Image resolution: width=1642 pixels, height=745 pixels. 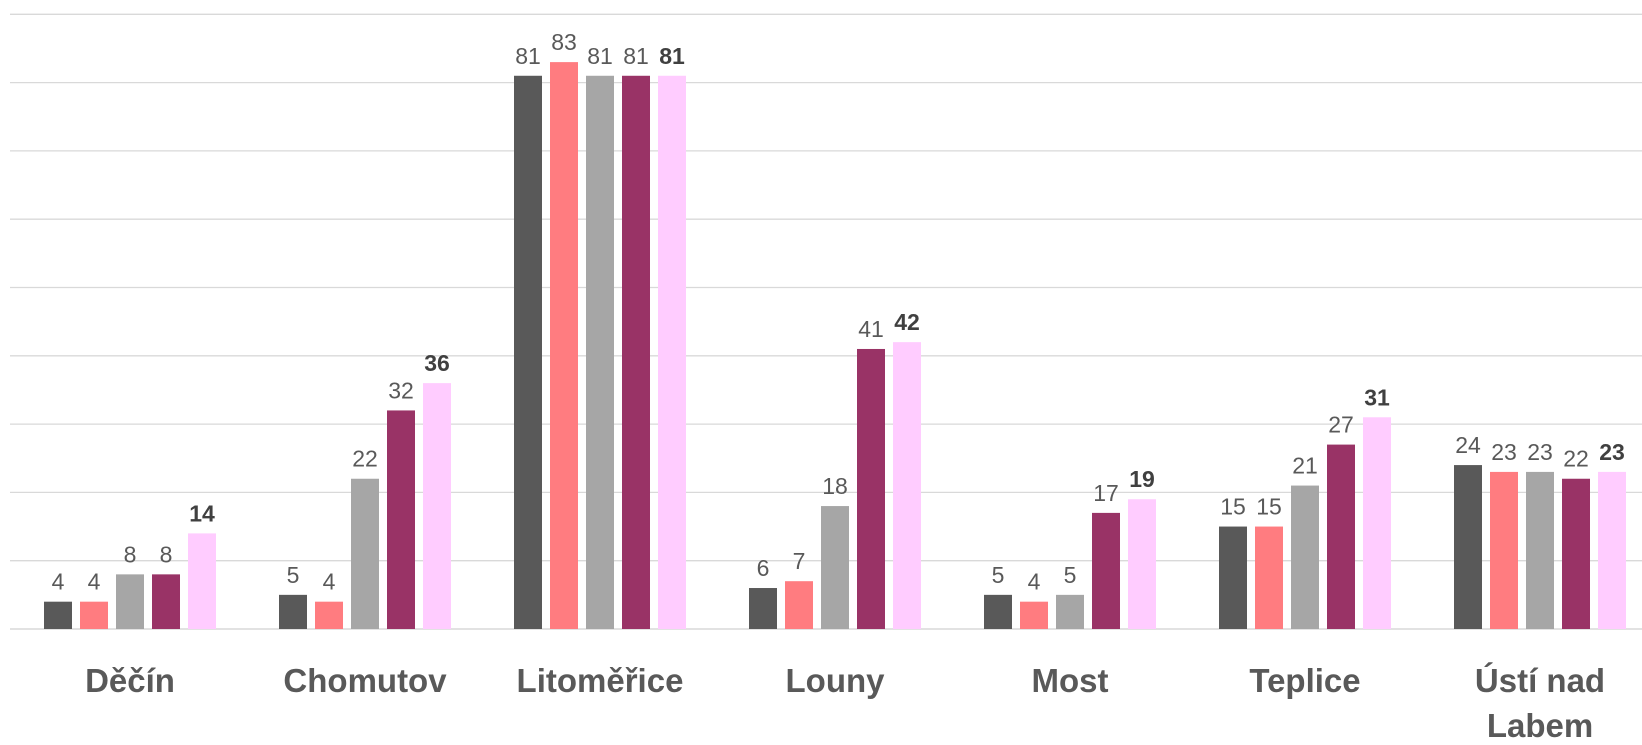 What do you see at coordinates (437, 363) in the screenshot?
I see `data-label: 36` at bounding box center [437, 363].